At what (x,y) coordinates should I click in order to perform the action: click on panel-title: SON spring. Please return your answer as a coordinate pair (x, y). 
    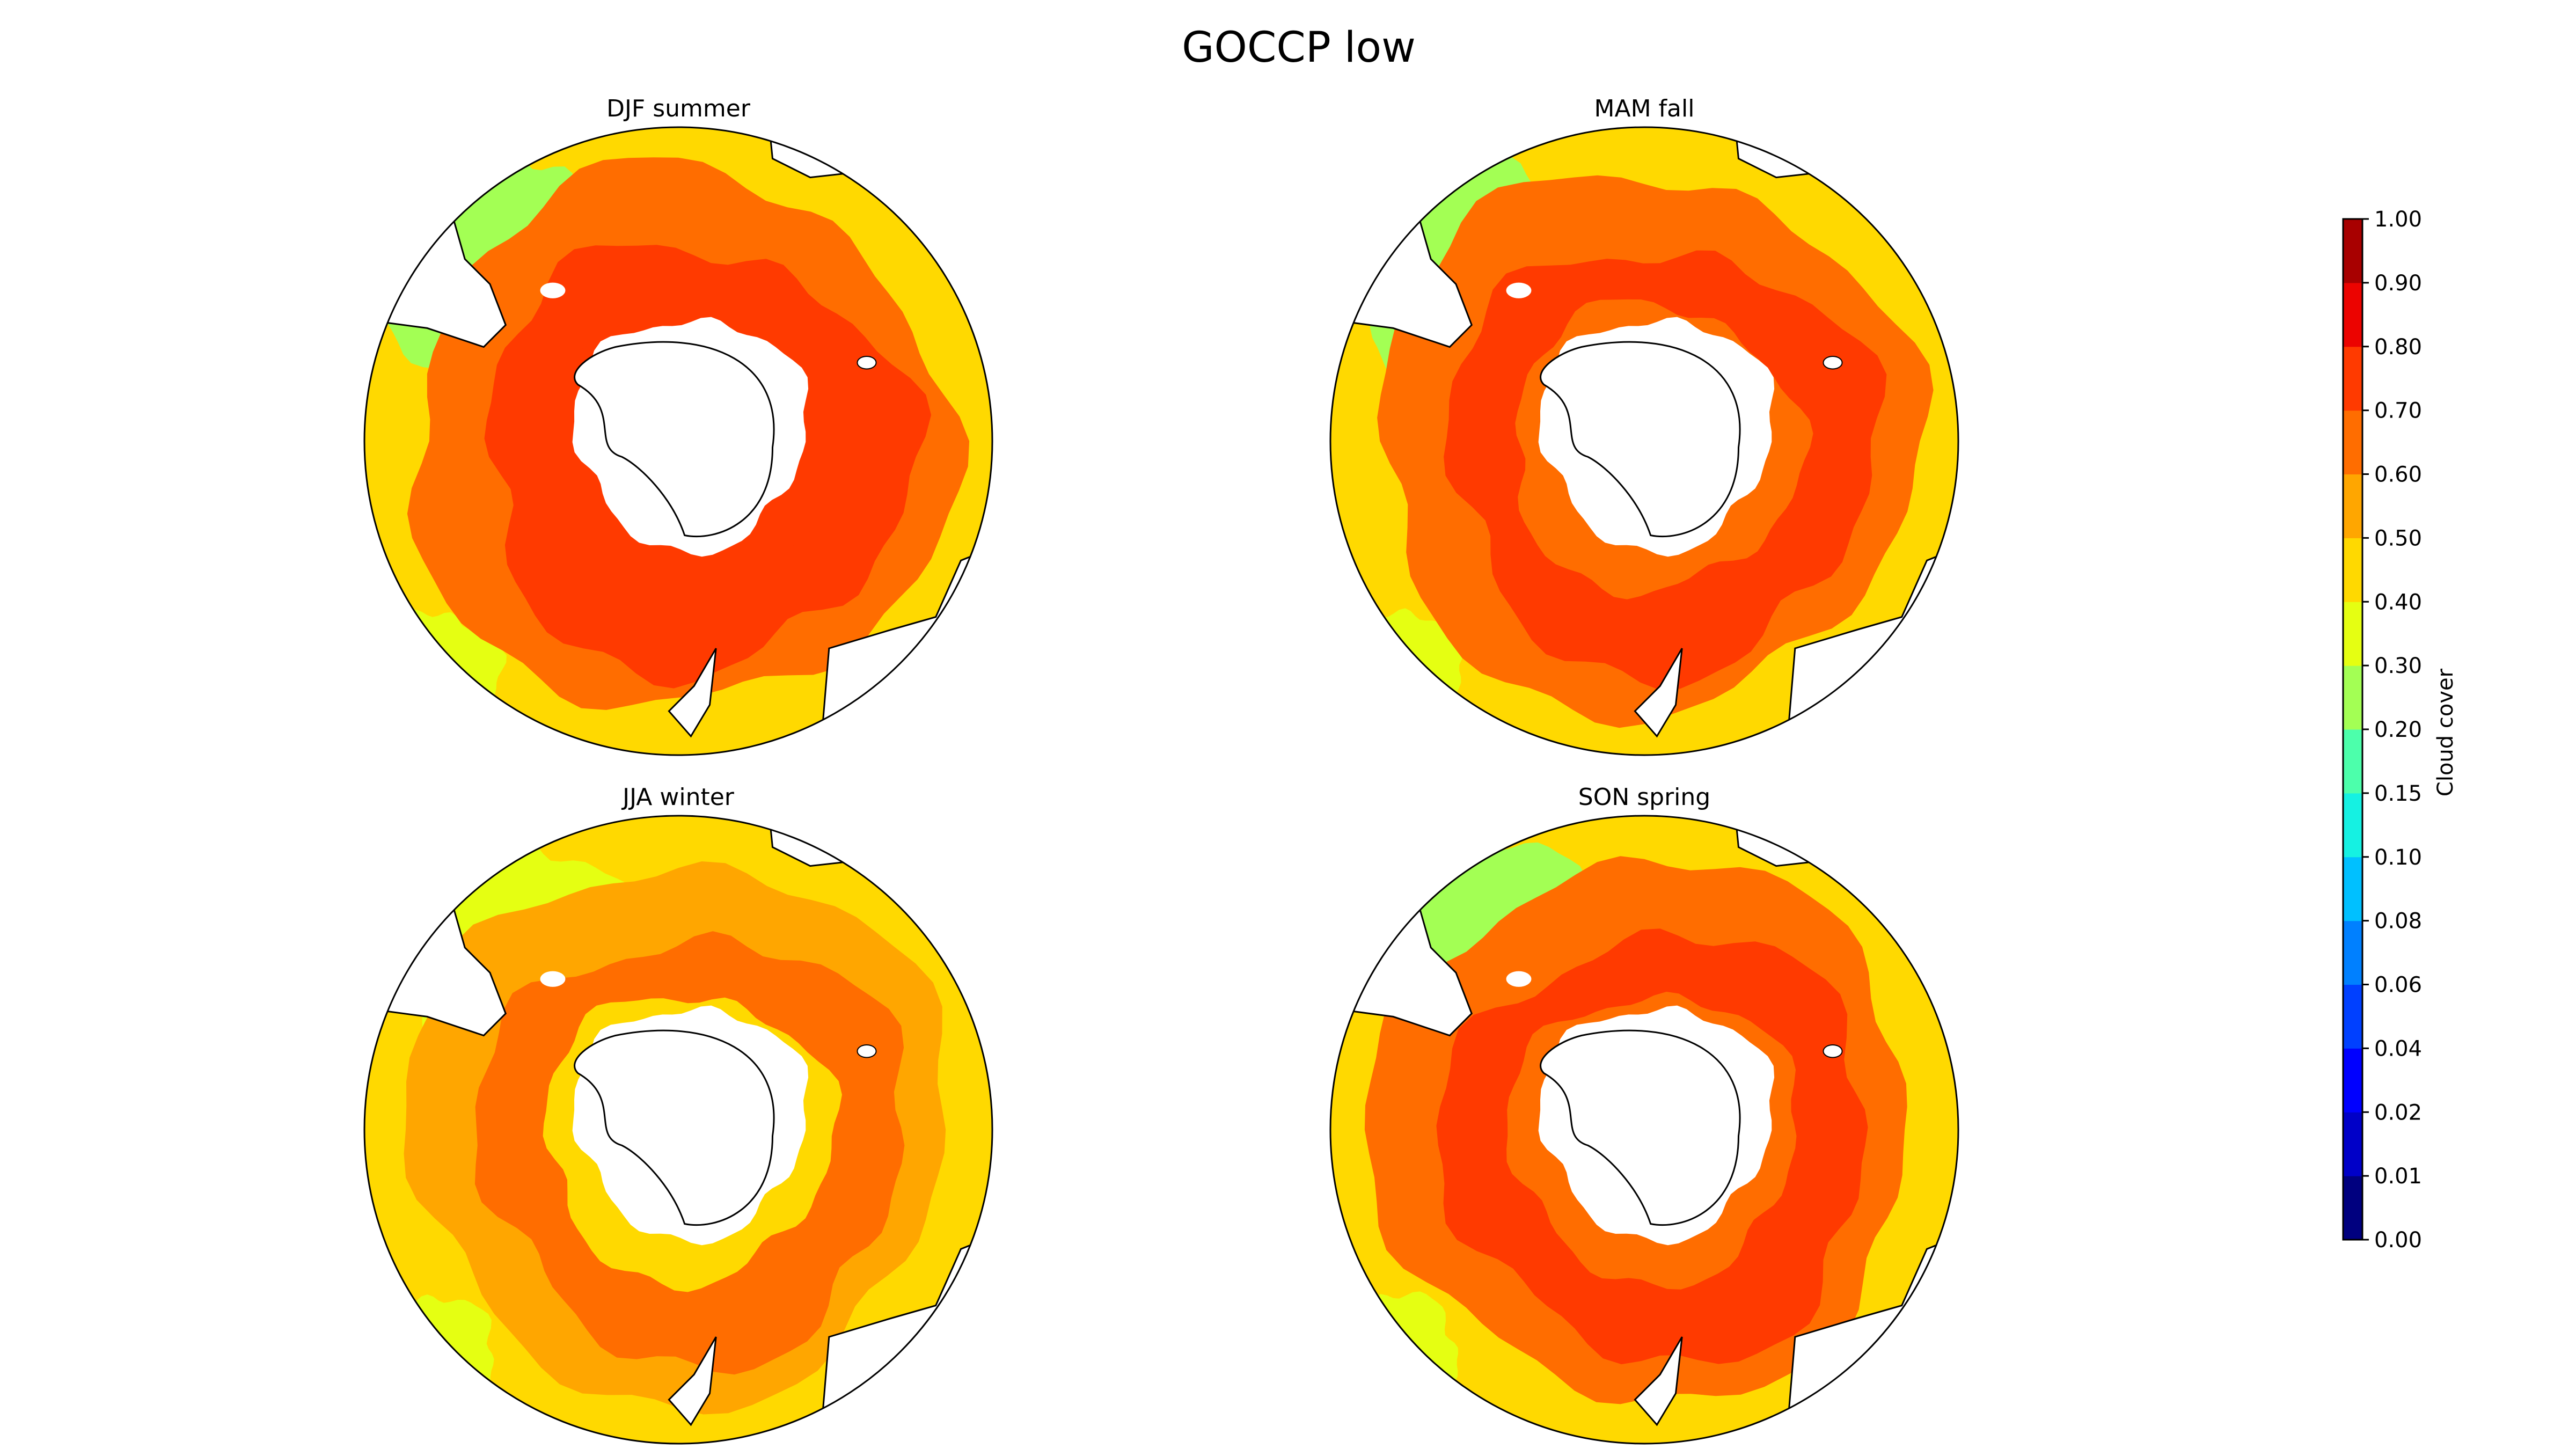
    Looking at the image, I should click on (1644, 797).